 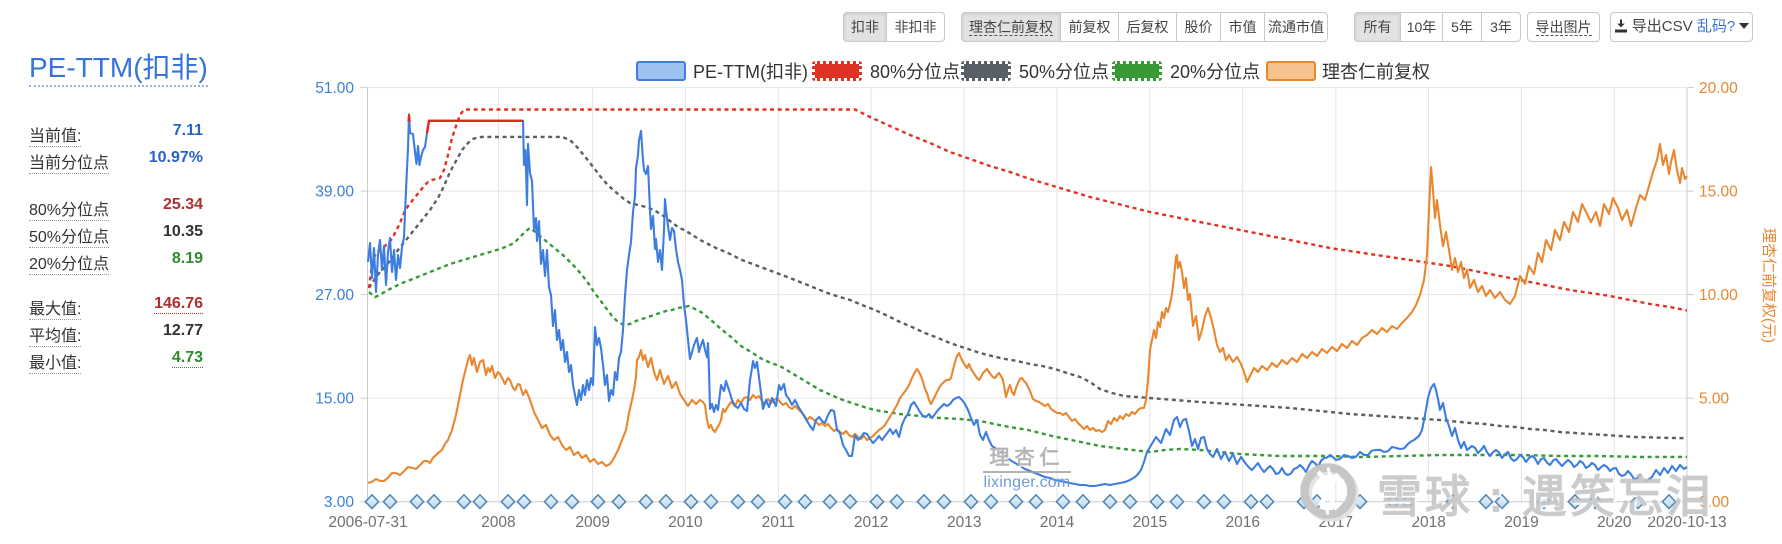 I want to click on svg-text: 51.00, so click(x=334, y=88).